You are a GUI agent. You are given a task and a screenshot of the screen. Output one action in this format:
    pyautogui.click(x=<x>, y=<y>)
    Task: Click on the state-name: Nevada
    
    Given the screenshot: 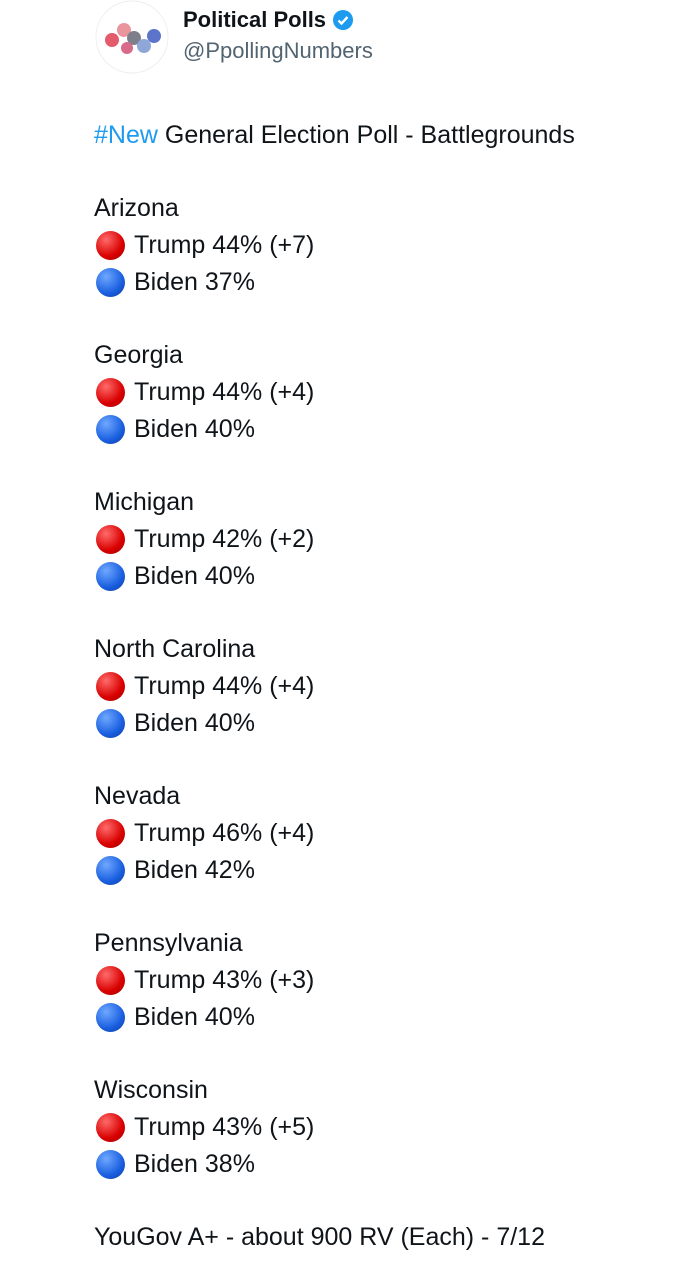 What is the action you would take?
    pyautogui.click(x=137, y=796)
    